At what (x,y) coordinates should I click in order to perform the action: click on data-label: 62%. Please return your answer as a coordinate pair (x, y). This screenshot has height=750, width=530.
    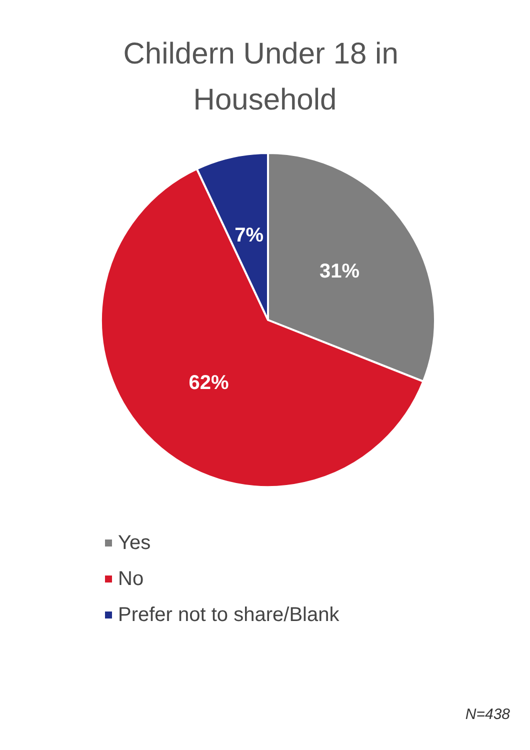
    Looking at the image, I should click on (209, 383).